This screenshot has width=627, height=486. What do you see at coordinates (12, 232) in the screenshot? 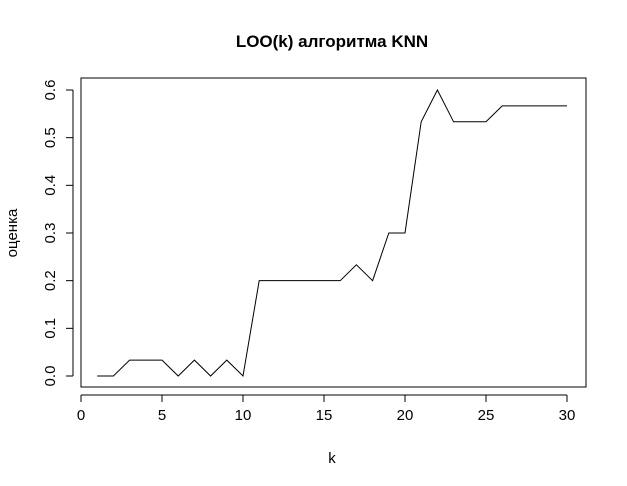
I see `y-axis-label: оценка` at bounding box center [12, 232].